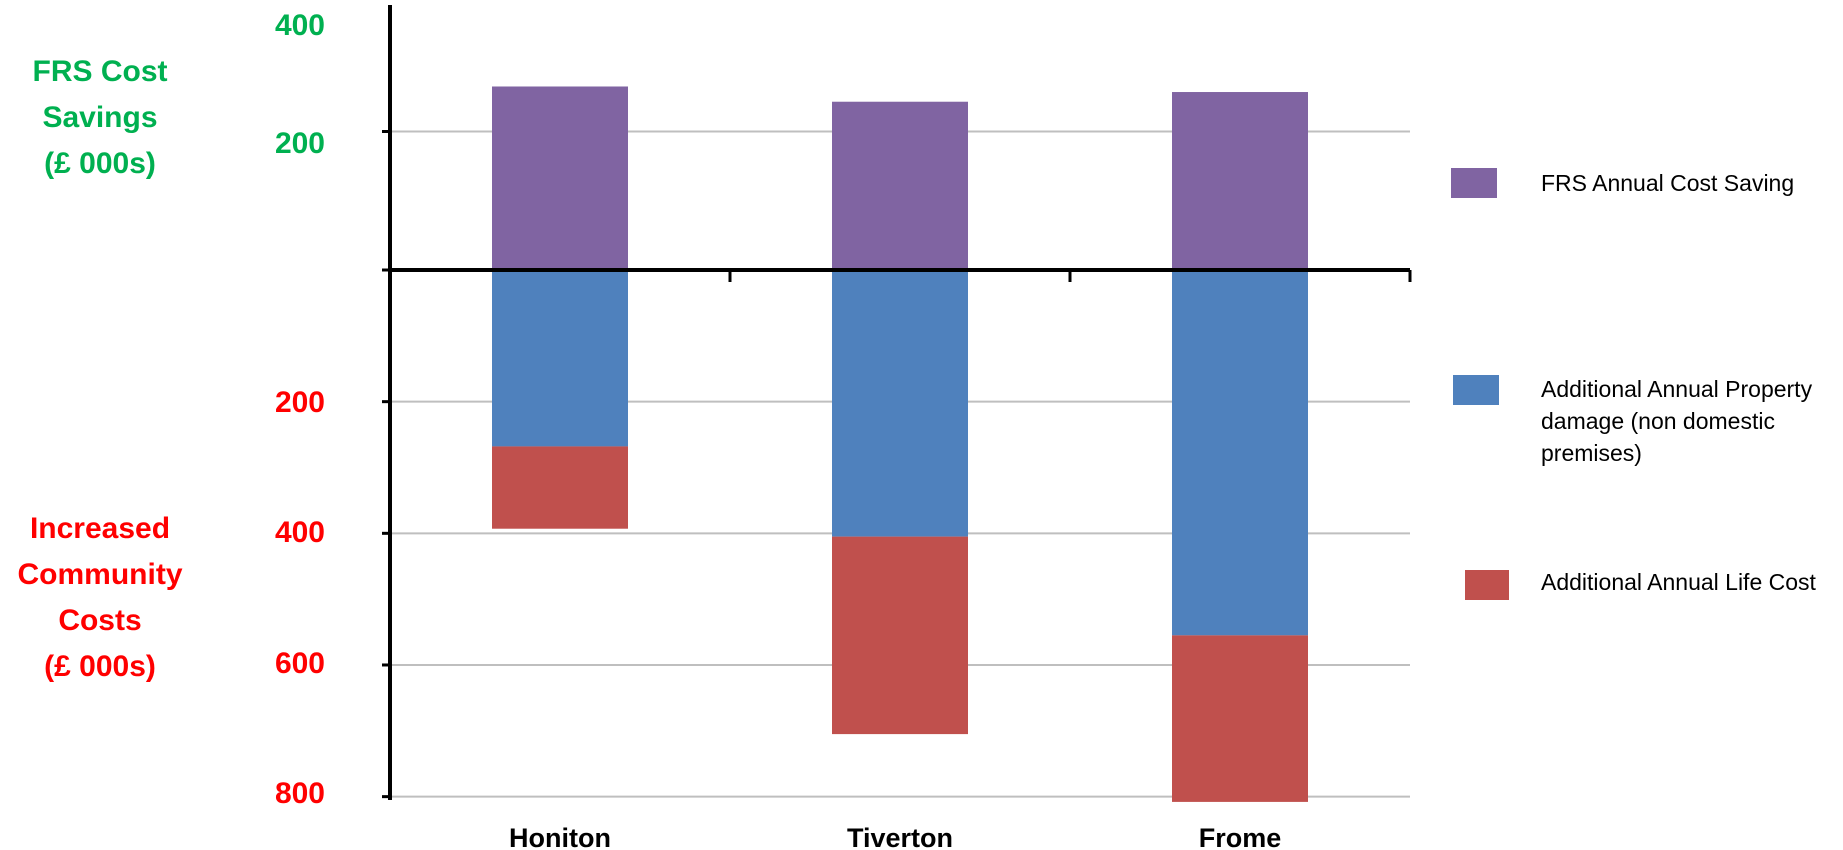 This screenshot has height=850, width=1843. I want to click on legend-label-frs-annual-cost-saving: FRS Annual Cost Saving, so click(1667, 183).